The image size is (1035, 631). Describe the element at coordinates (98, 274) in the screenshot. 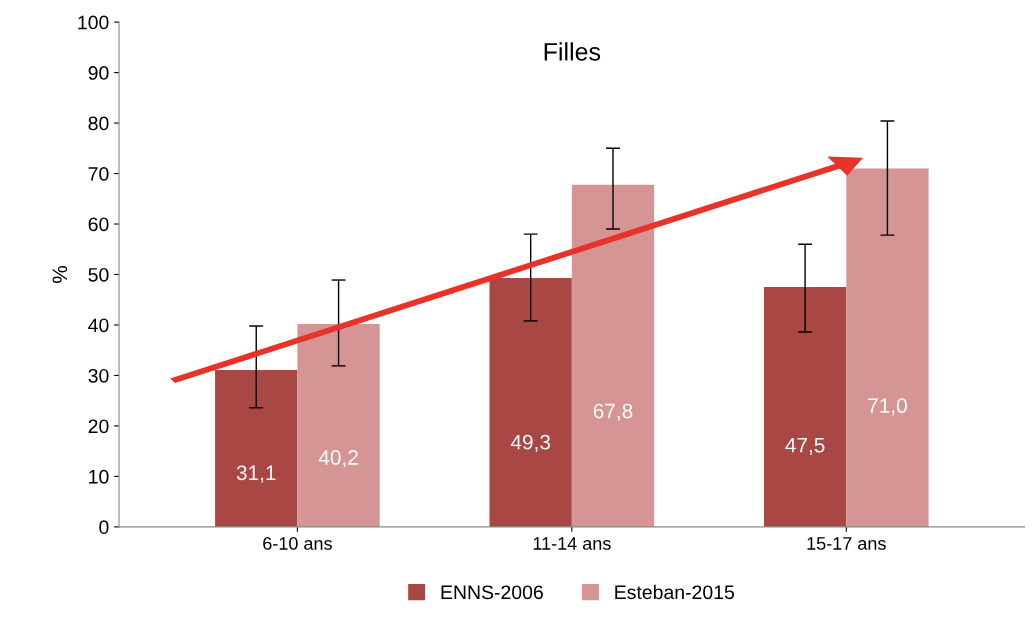

I see `y-tick-label: 50` at that location.